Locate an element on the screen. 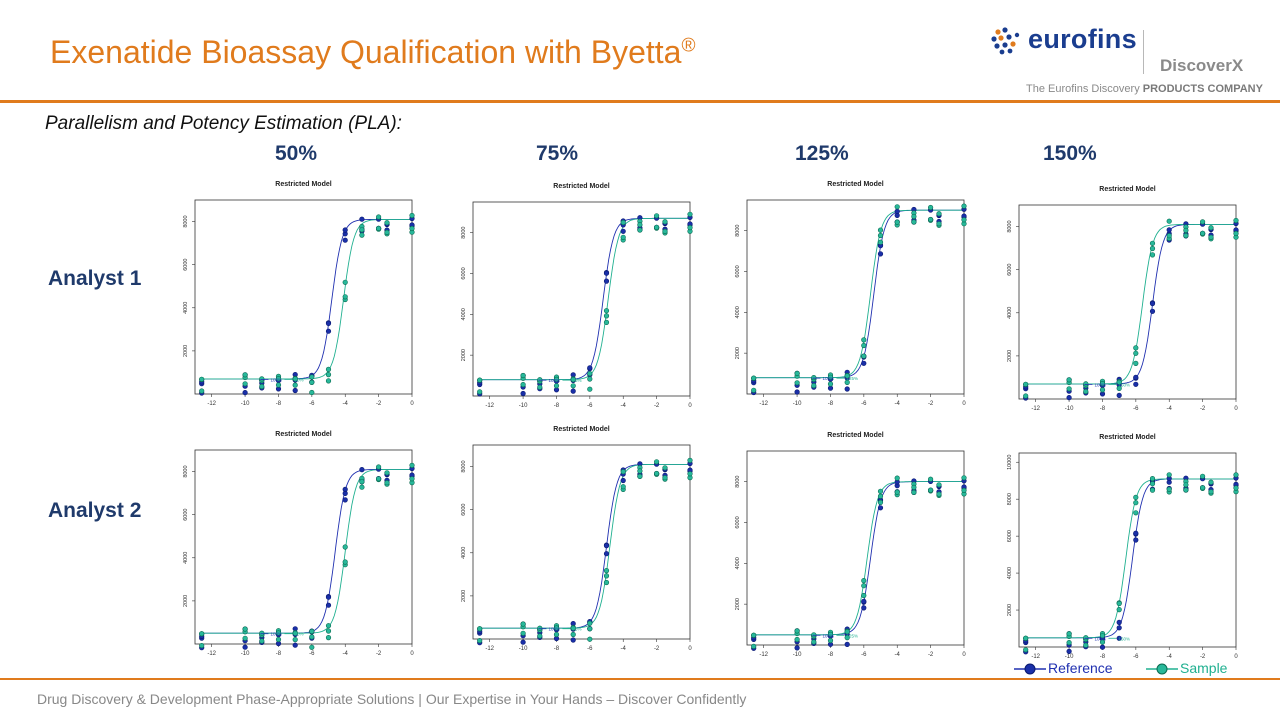 The image size is (1280, 720). eurofins-dots-icon is located at coordinates (1005, 41).